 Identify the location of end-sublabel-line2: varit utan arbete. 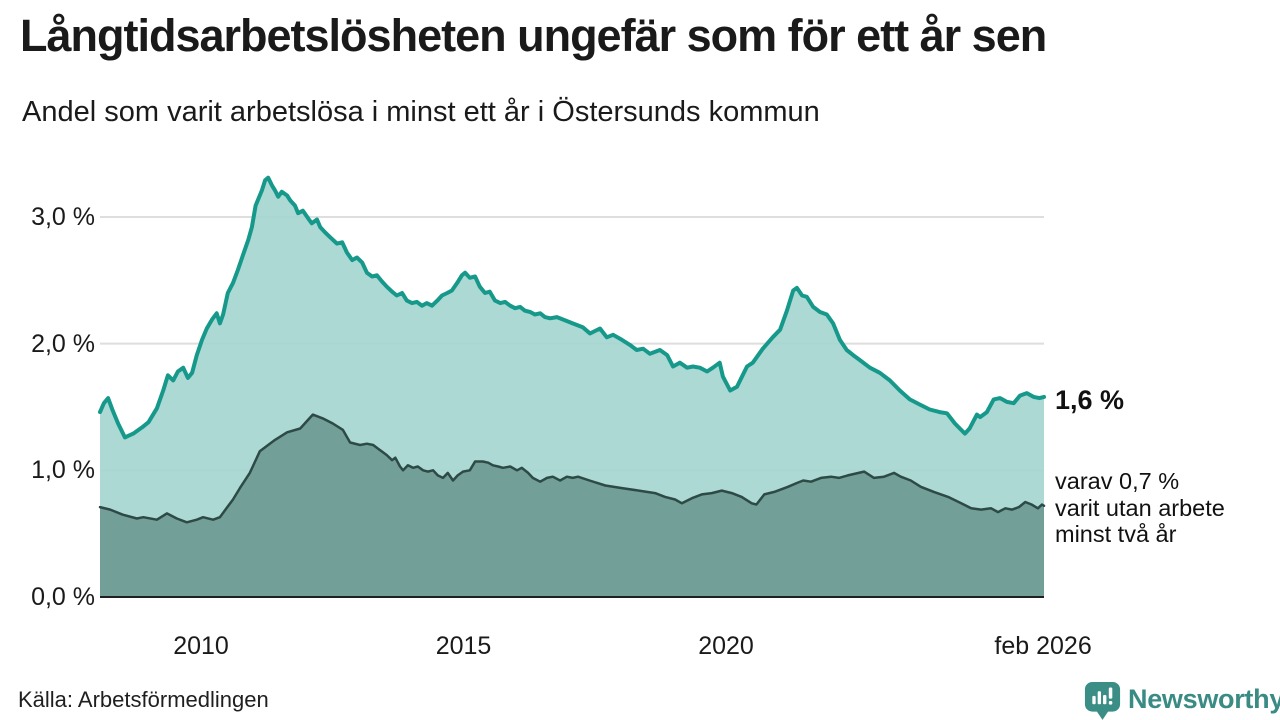
(1140, 507).